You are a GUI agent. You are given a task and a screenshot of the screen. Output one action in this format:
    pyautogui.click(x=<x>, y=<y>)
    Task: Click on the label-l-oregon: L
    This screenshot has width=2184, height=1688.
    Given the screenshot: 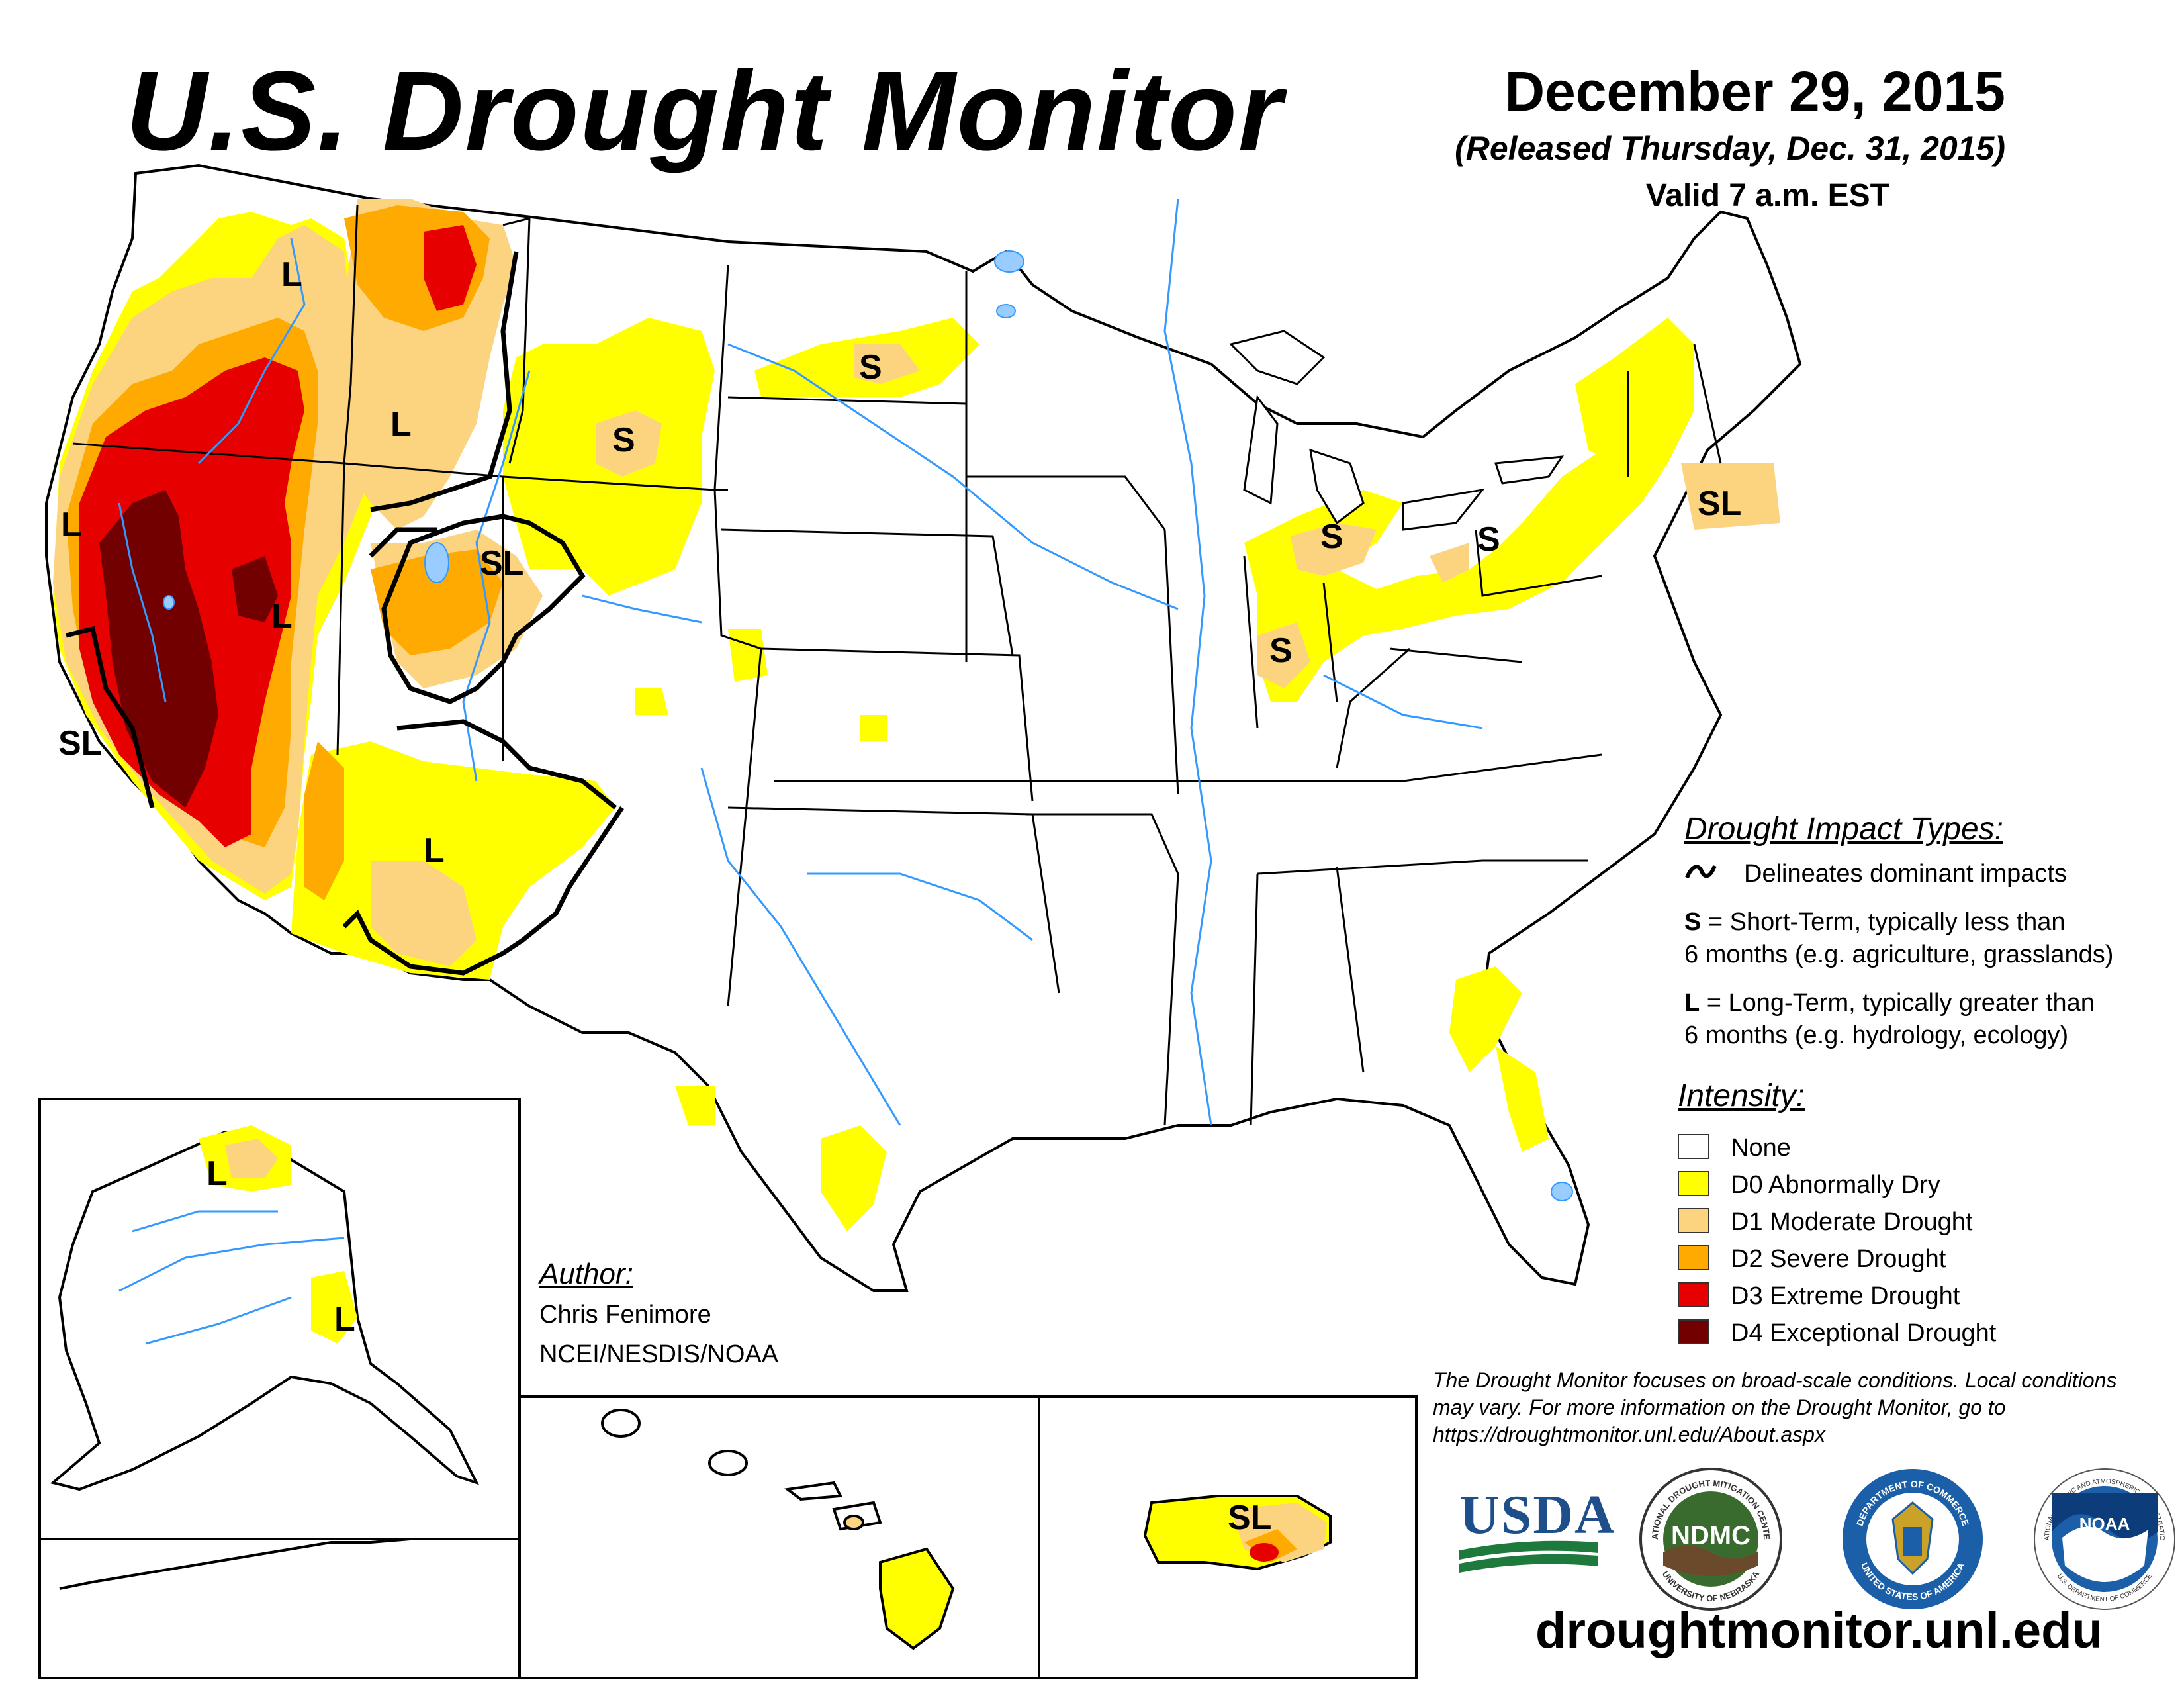 What is the action you would take?
    pyautogui.click(x=291, y=275)
    